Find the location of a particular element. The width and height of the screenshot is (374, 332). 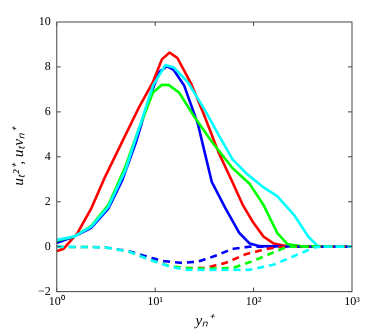

x-tick-label: 10¹ is located at coordinates (155, 301).